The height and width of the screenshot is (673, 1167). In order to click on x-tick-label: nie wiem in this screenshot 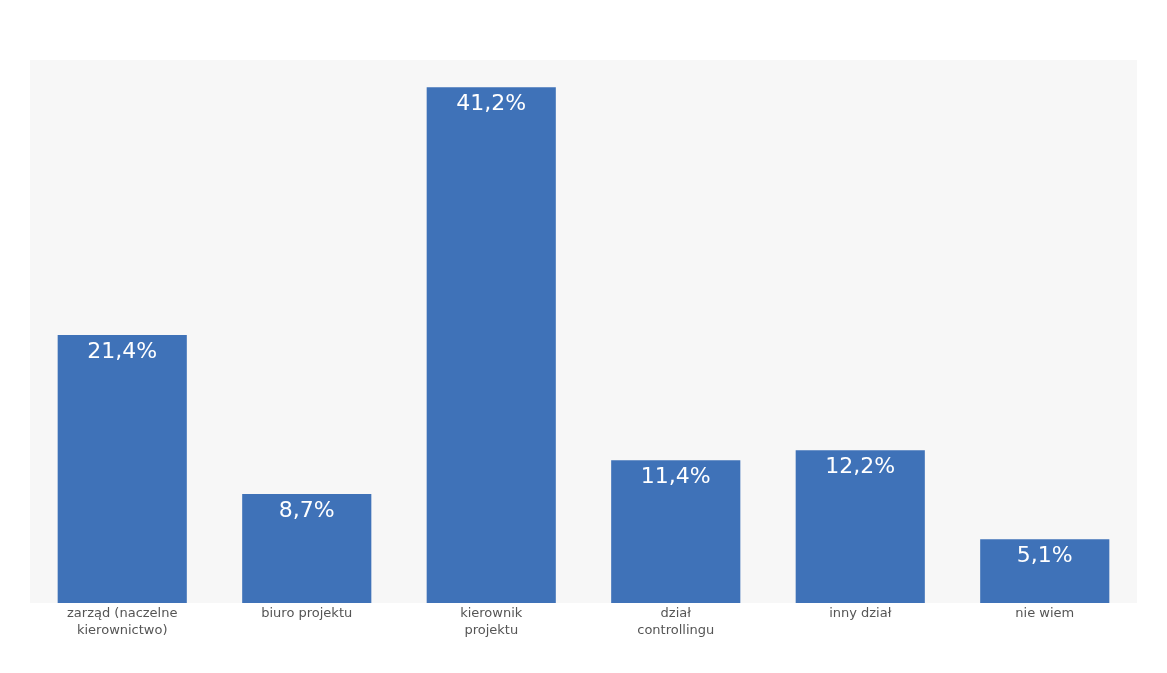, I will do `click(1045, 612)`.